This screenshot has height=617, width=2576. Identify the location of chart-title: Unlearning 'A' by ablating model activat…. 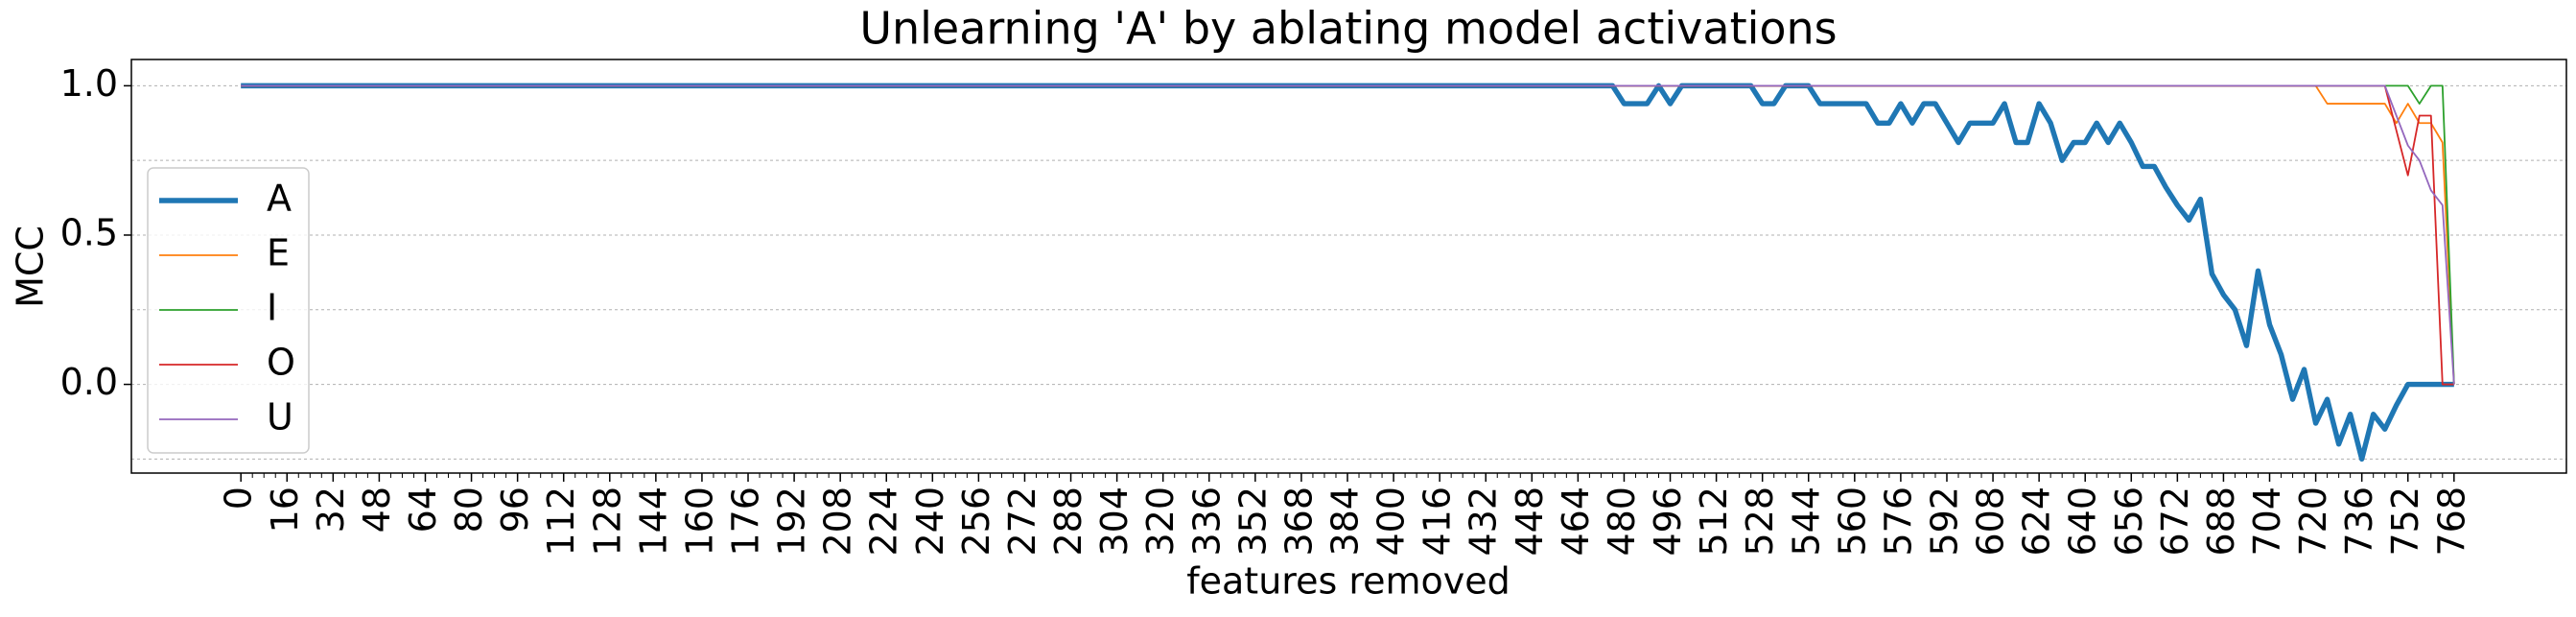
(1348, 29).